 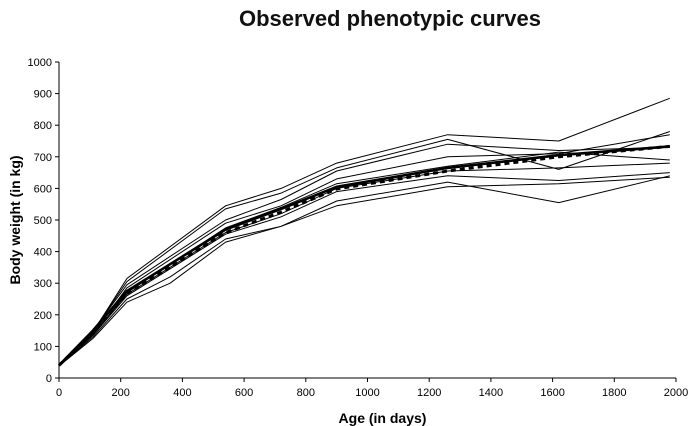 I want to click on x-tick-label: 1000, so click(x=367, y=393).